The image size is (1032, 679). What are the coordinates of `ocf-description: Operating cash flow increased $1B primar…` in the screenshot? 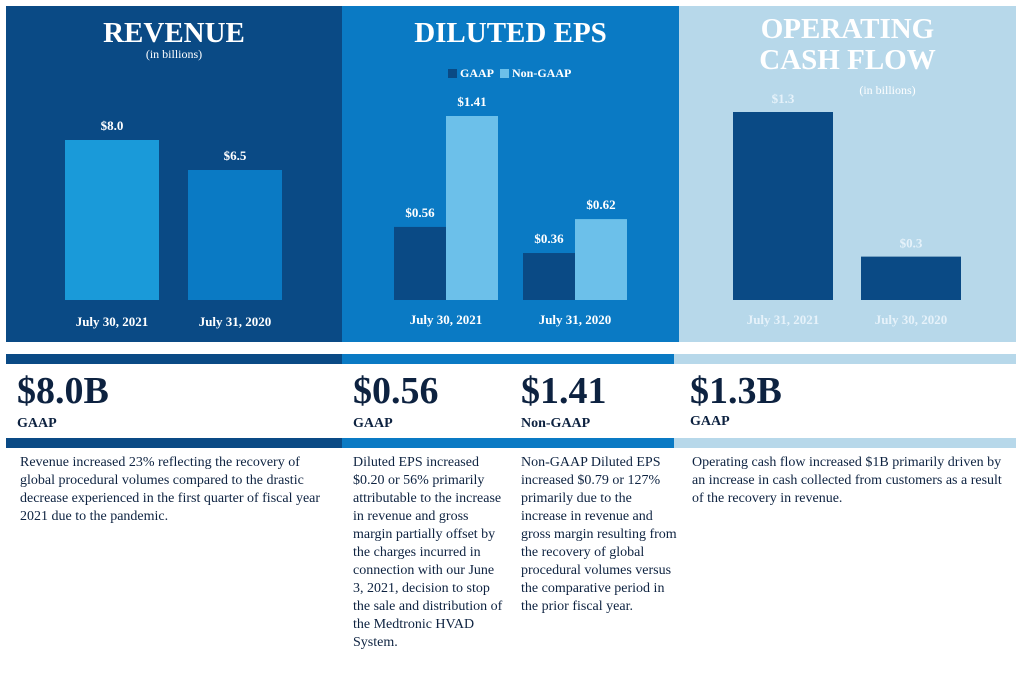 It's located at (847, 480).